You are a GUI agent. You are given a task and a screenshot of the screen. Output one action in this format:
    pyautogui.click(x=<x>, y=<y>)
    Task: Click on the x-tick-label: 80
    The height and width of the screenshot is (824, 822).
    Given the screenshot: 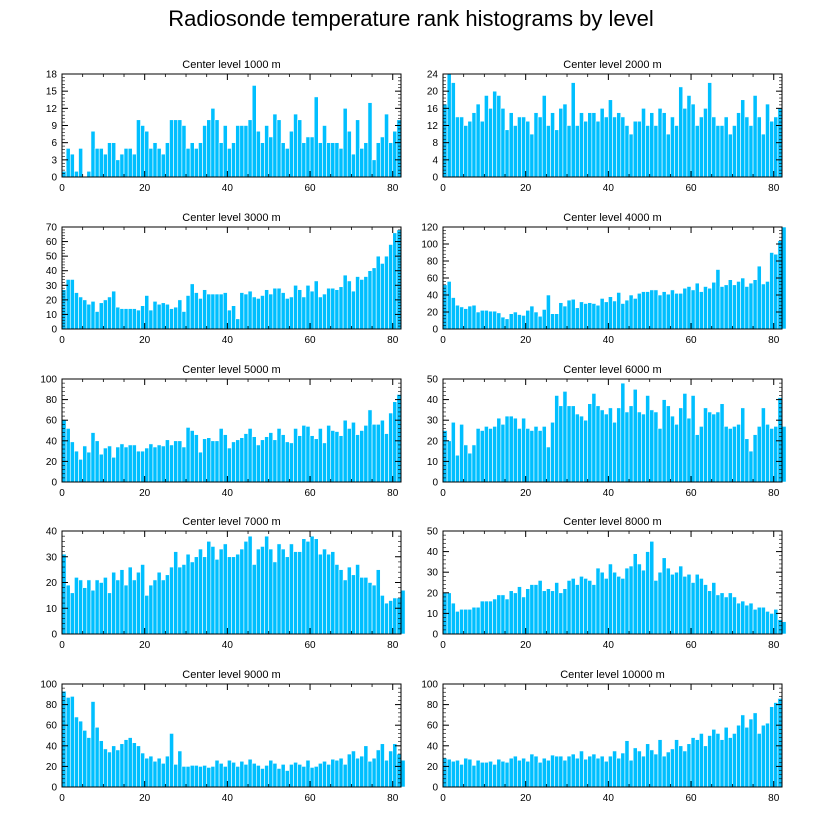 What is the action you would take?
    pyautogui.click(x=774, y=645)
    